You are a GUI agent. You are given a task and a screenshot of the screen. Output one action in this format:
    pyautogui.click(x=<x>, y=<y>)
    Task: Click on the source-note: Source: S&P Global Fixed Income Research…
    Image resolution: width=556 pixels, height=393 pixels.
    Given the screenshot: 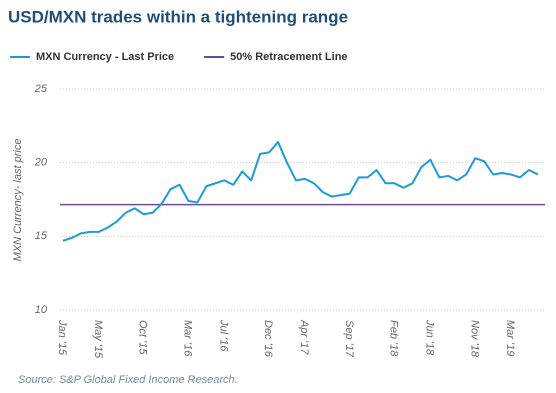 What is the action you would take?
    pyautogui.click(x=128, y=380)
    